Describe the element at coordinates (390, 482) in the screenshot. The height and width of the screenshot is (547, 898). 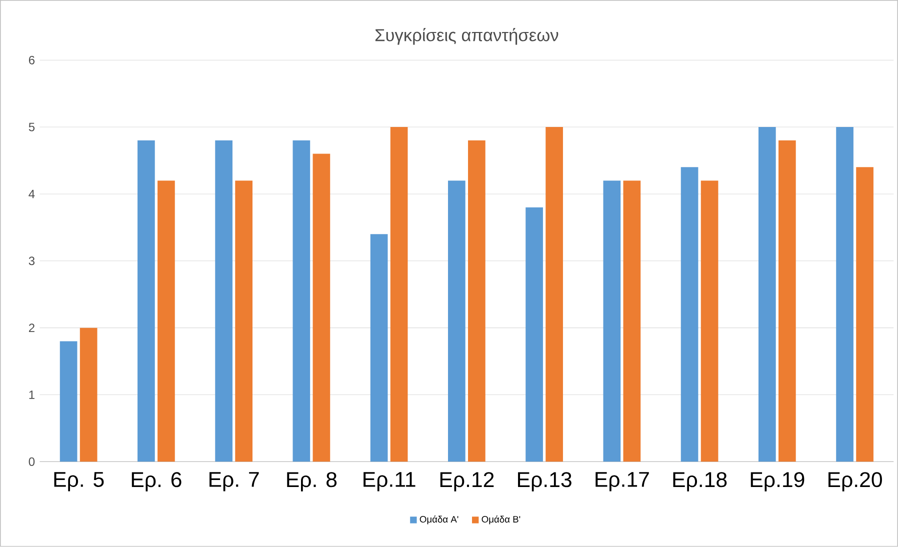
I see `x-tick-label: Ερ.11` at that location.